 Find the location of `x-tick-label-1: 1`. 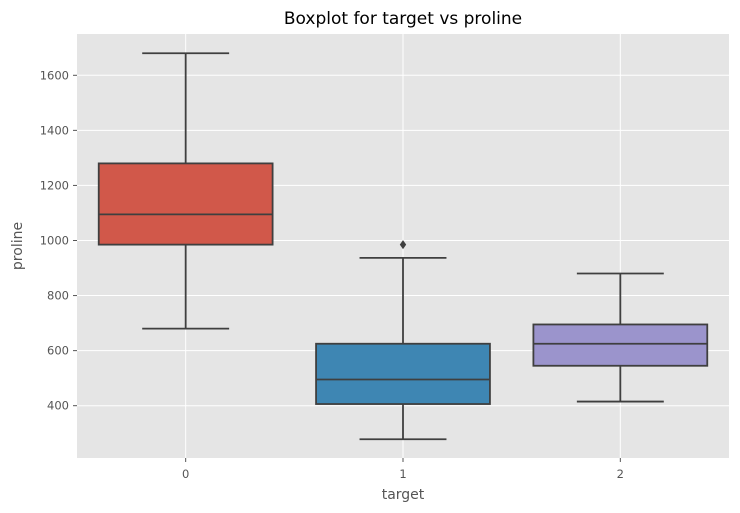

x-tick-label-1: 1 is located at coordinates (402, 474).